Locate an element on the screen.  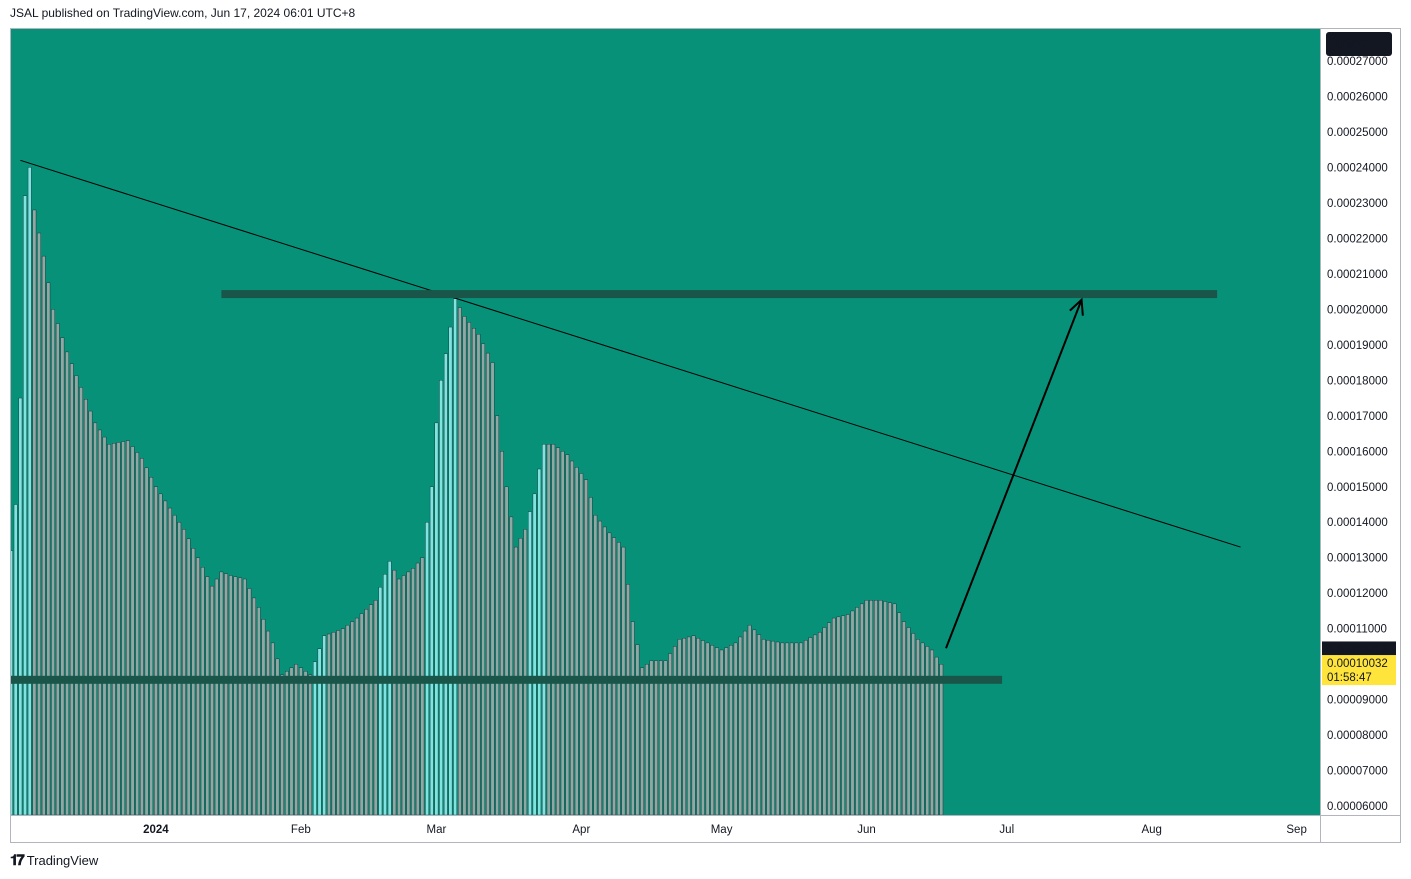
price-tick-label: 0.00024000 is located at coordinates (1357, 168).